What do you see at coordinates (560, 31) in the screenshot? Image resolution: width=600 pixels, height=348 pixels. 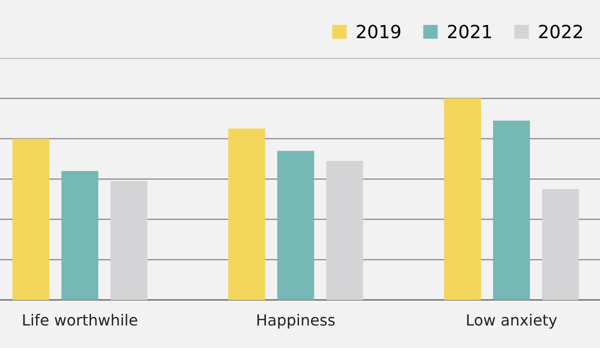 I see `legend-label: 2022` at bounding box center [560, 31].